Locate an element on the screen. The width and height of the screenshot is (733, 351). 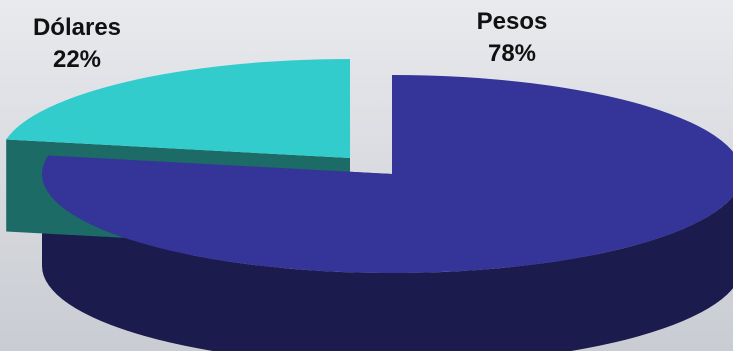
slice-dlares is located at coordinates (178, 108).